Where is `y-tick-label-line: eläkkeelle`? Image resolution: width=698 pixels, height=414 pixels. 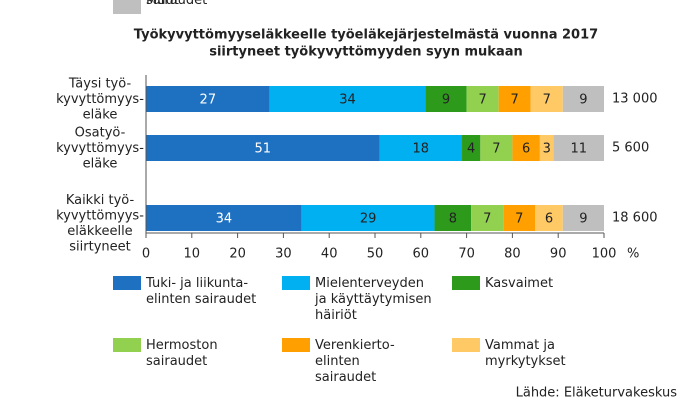 y-tick-label-line: eläkkeelle is located at coordinates (99, 230).